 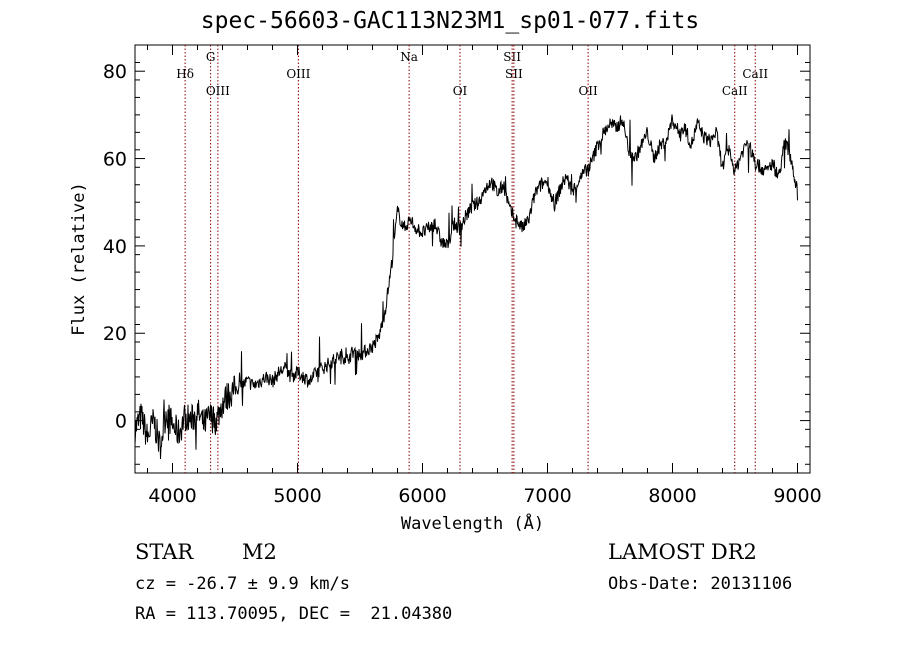 What do you see at coordinates (121, 422) in the screenshot?
I see `y-tick-label: 0` at bounding box center [121, 422].